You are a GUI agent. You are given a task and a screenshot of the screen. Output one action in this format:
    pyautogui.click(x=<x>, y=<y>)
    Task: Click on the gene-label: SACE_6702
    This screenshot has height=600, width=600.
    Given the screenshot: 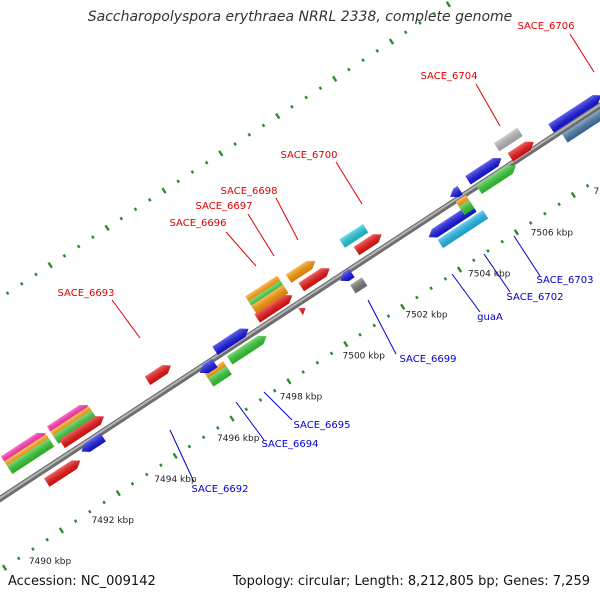 What is the action you would take?
    pyautogui.click(x=535, y=297)
    